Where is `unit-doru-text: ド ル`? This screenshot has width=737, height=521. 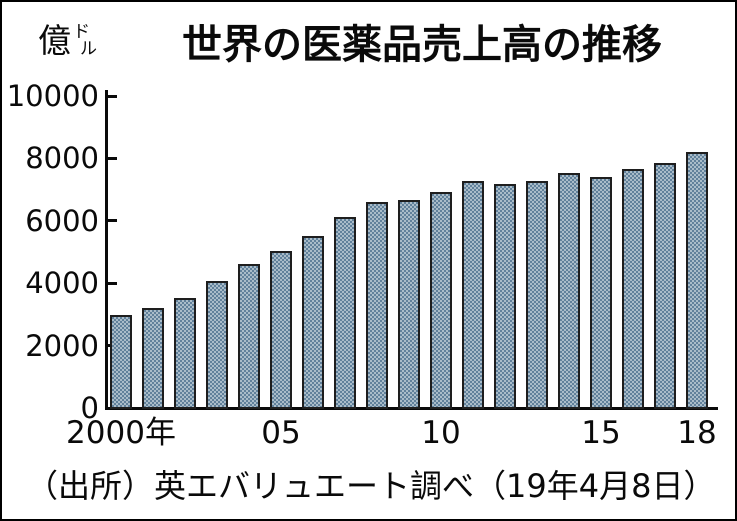 unit-doru-text: ド ル is located at coordinates (85, 41).